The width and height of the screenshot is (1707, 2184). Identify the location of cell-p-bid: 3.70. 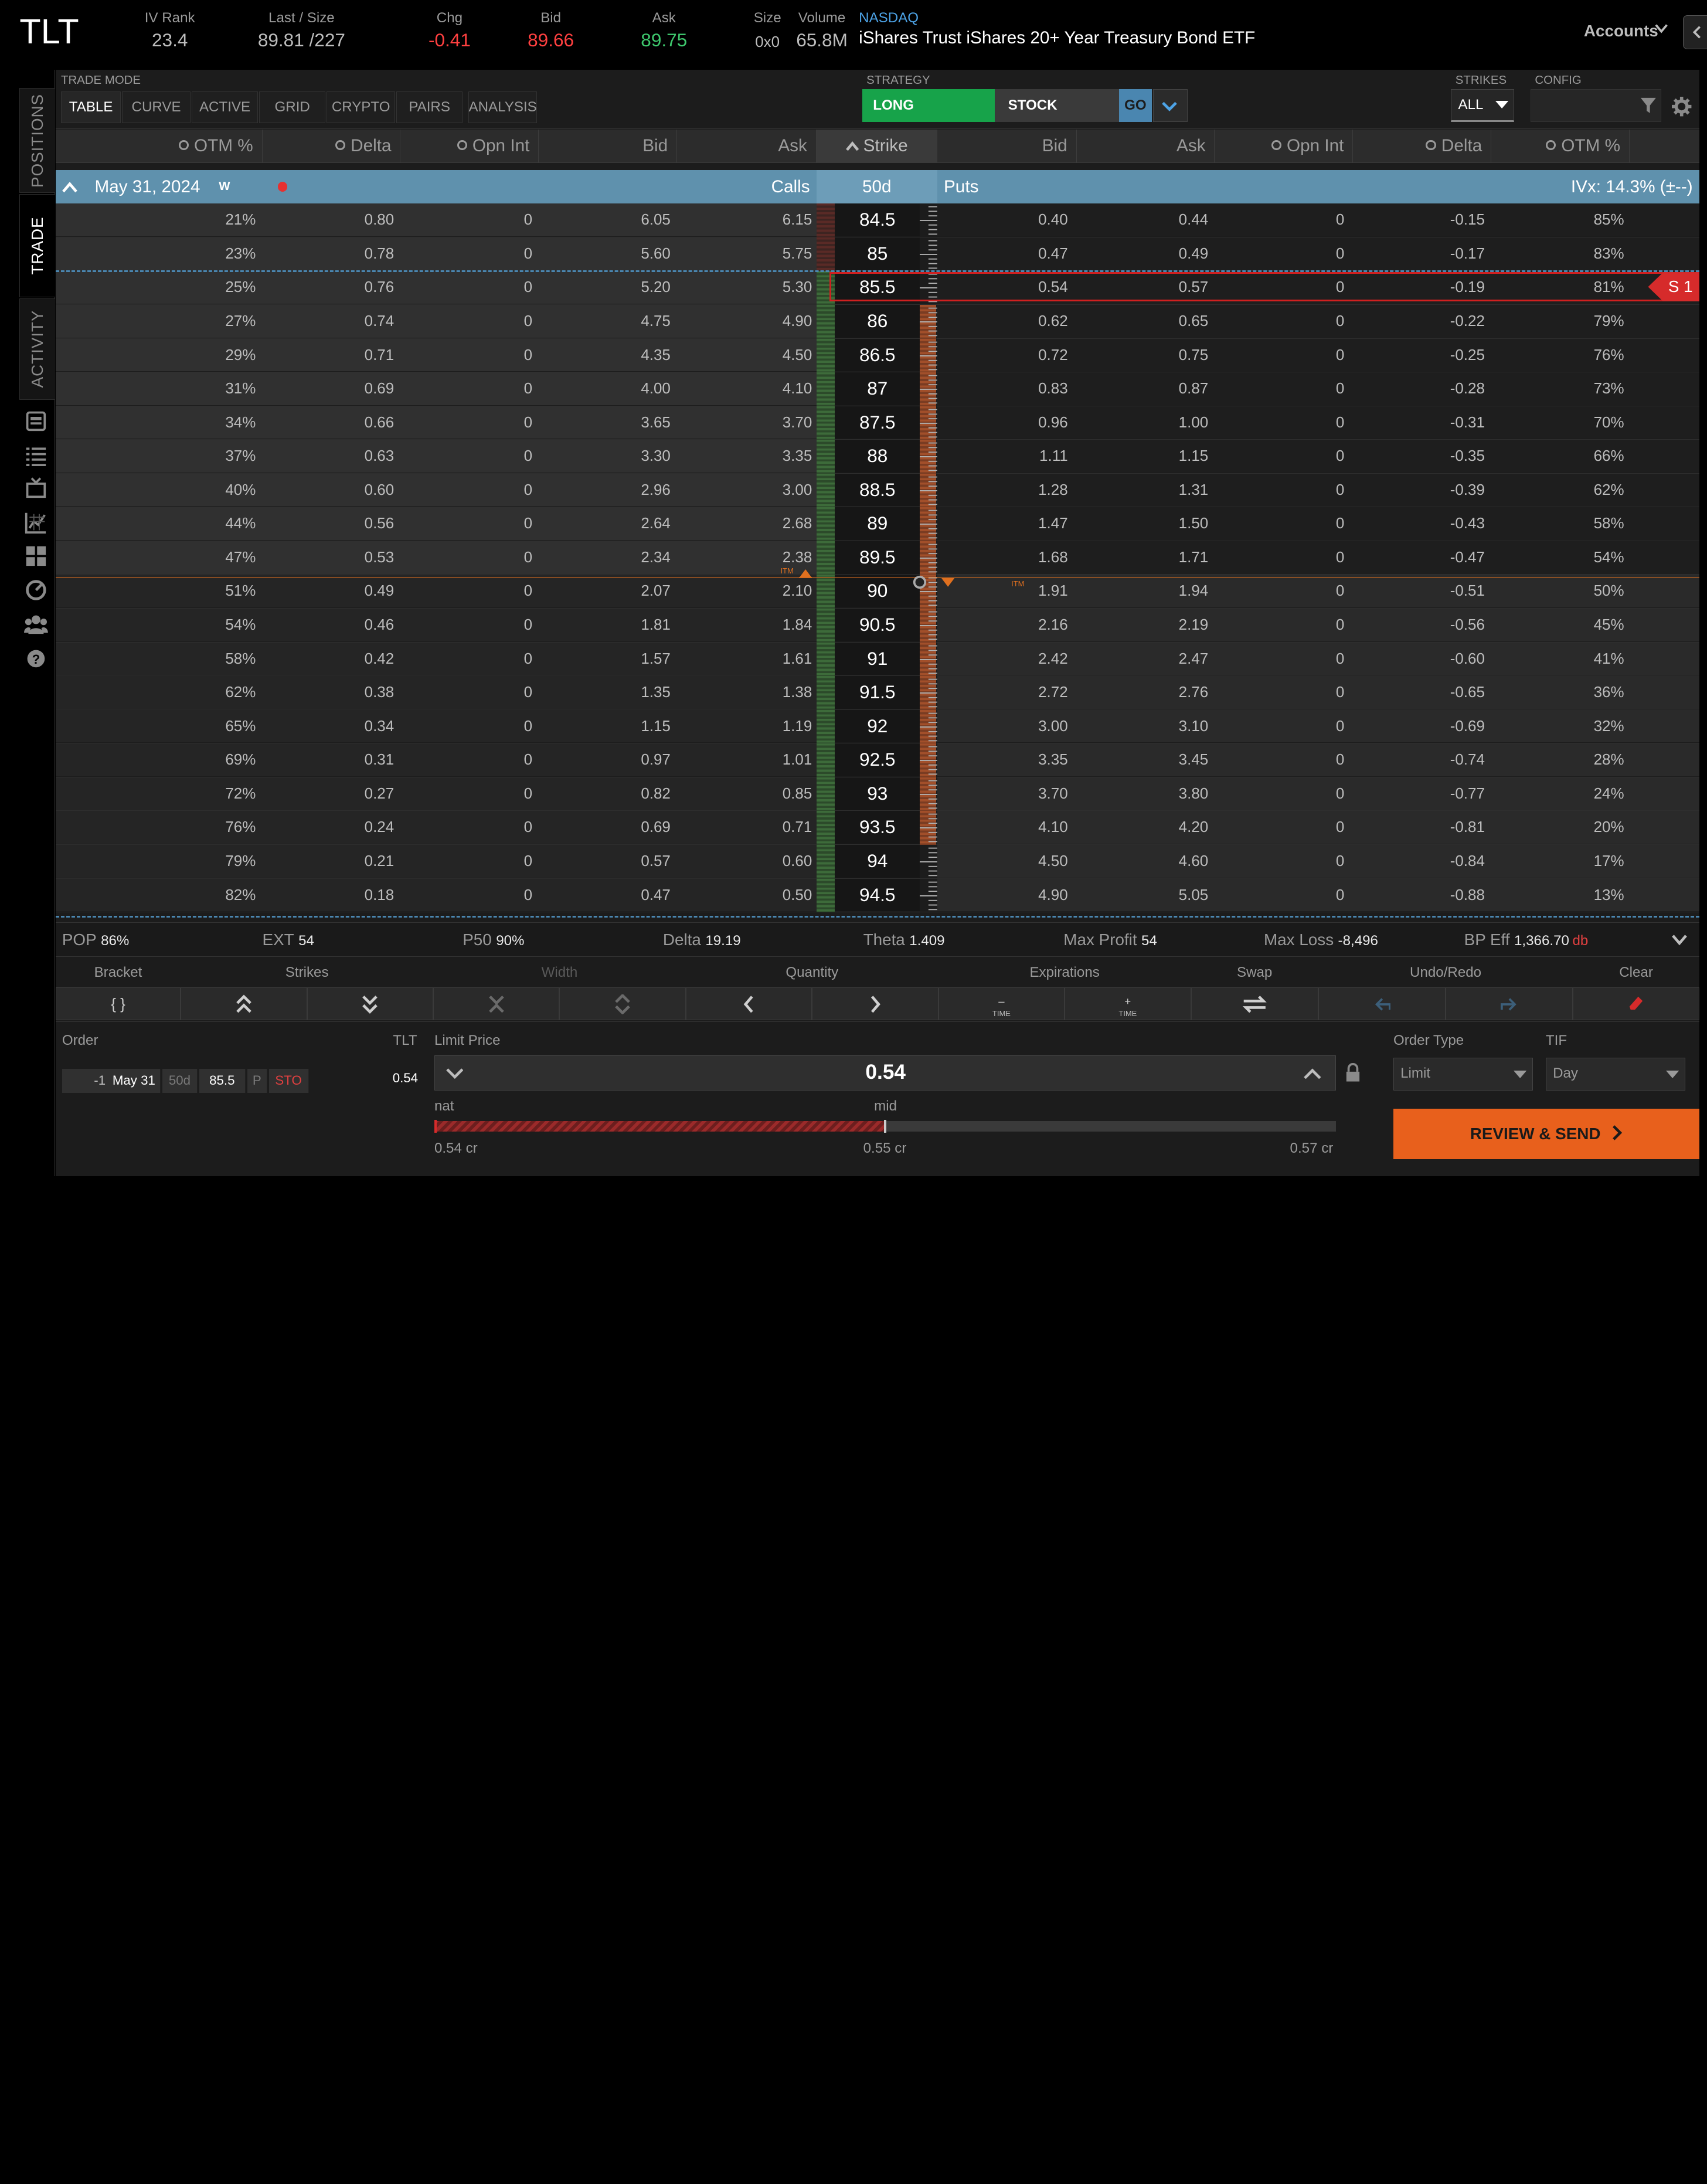
(1053, 793).